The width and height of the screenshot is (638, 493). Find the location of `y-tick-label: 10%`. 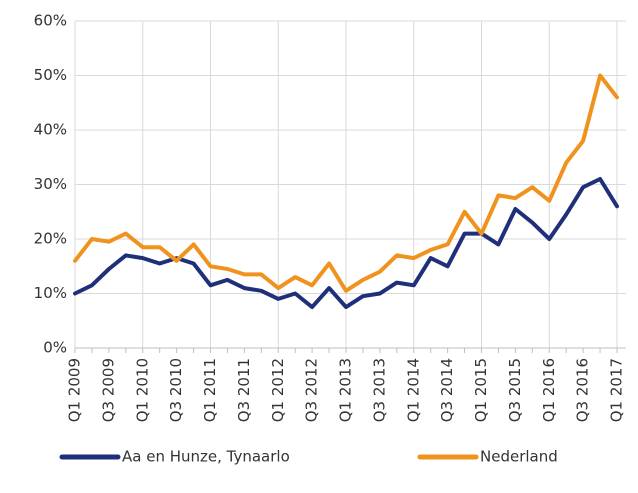

y-tick-label: 10% is located at coordinates (50, 293).